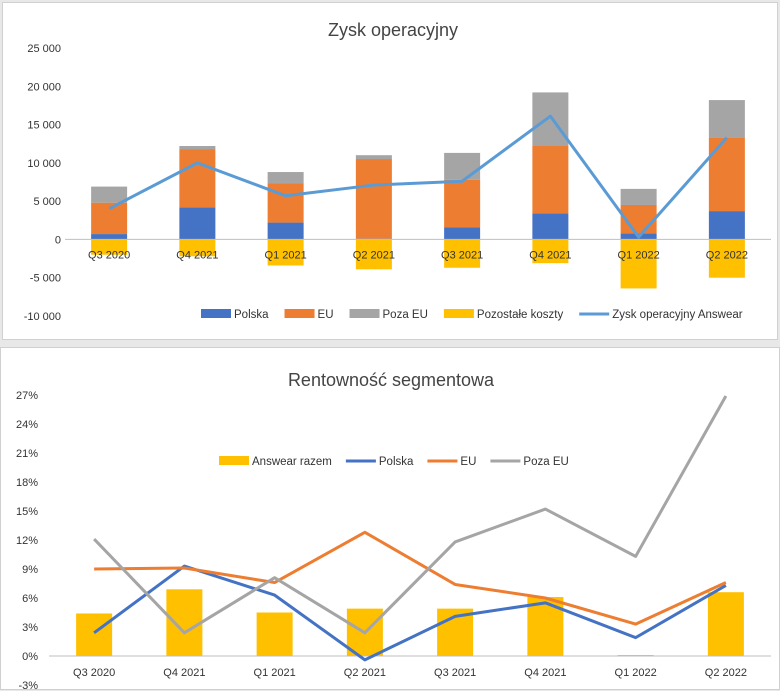 This screenshot has width=780, height=691. I want to click on y-tick-label: 27%, so click(27, 396).